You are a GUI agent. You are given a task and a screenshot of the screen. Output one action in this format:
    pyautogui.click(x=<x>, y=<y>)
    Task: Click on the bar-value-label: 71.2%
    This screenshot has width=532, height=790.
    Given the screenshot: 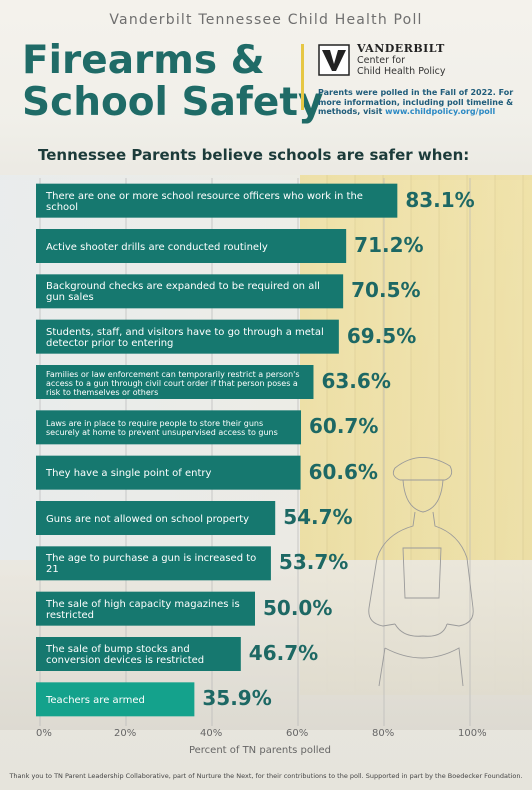 What is the action you would take?
    pyautogui.click(x=389, y=245)
    